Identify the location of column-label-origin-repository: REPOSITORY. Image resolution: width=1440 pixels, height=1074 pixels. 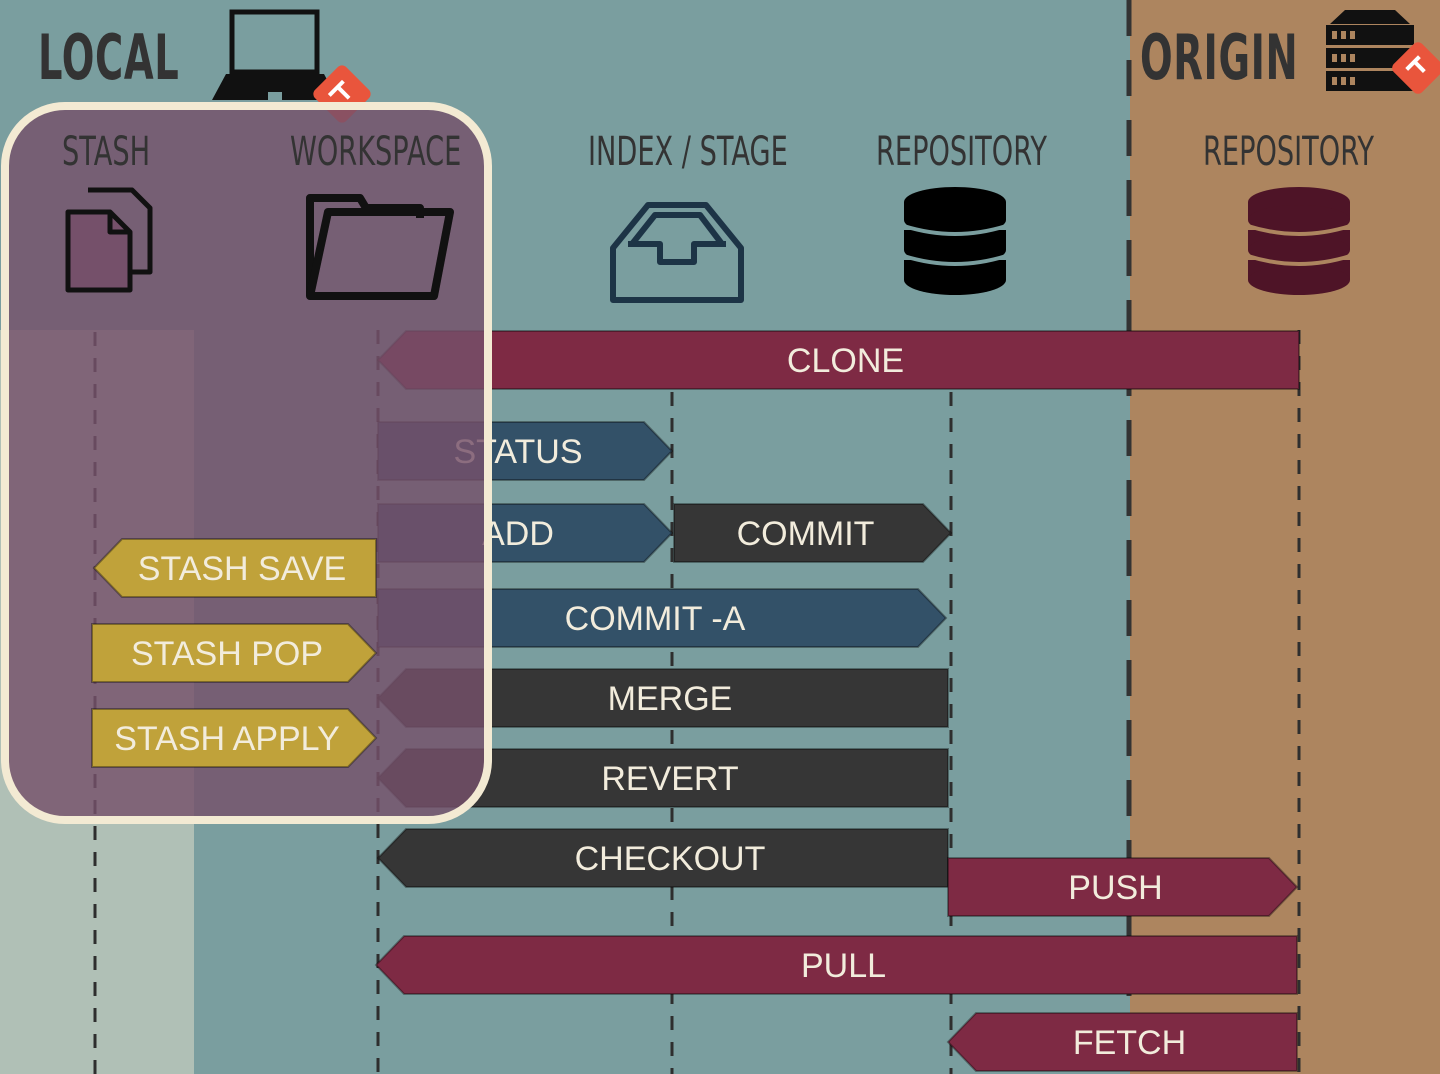
(1288, 152).